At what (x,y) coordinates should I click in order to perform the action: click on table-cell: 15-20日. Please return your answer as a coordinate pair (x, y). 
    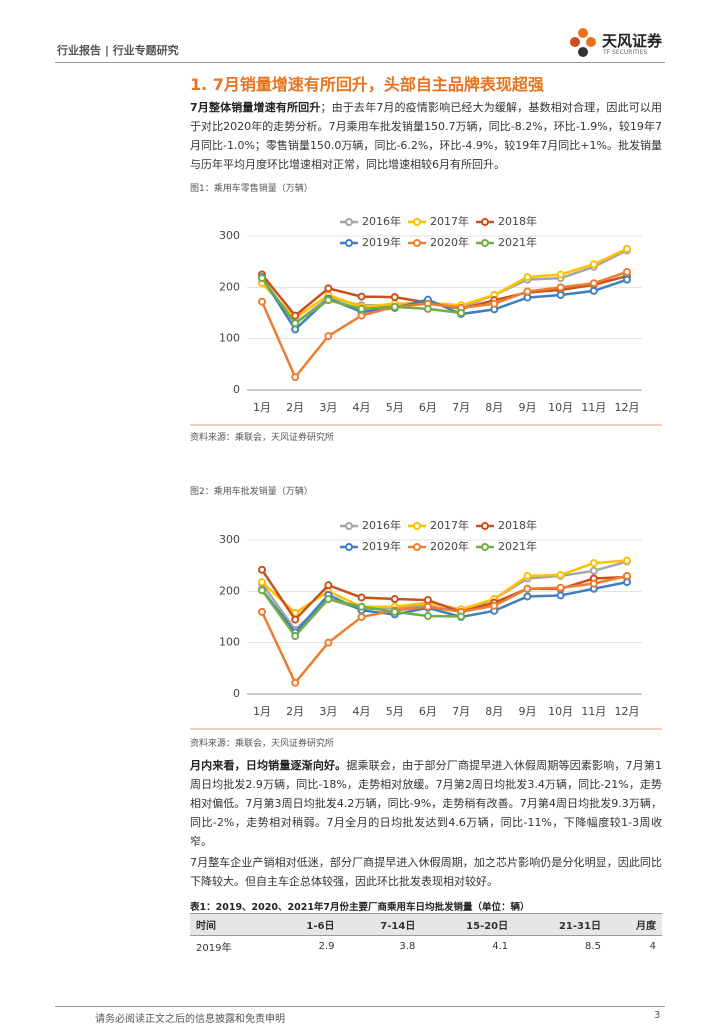
    Looking at the image, I should click on (487, 926).